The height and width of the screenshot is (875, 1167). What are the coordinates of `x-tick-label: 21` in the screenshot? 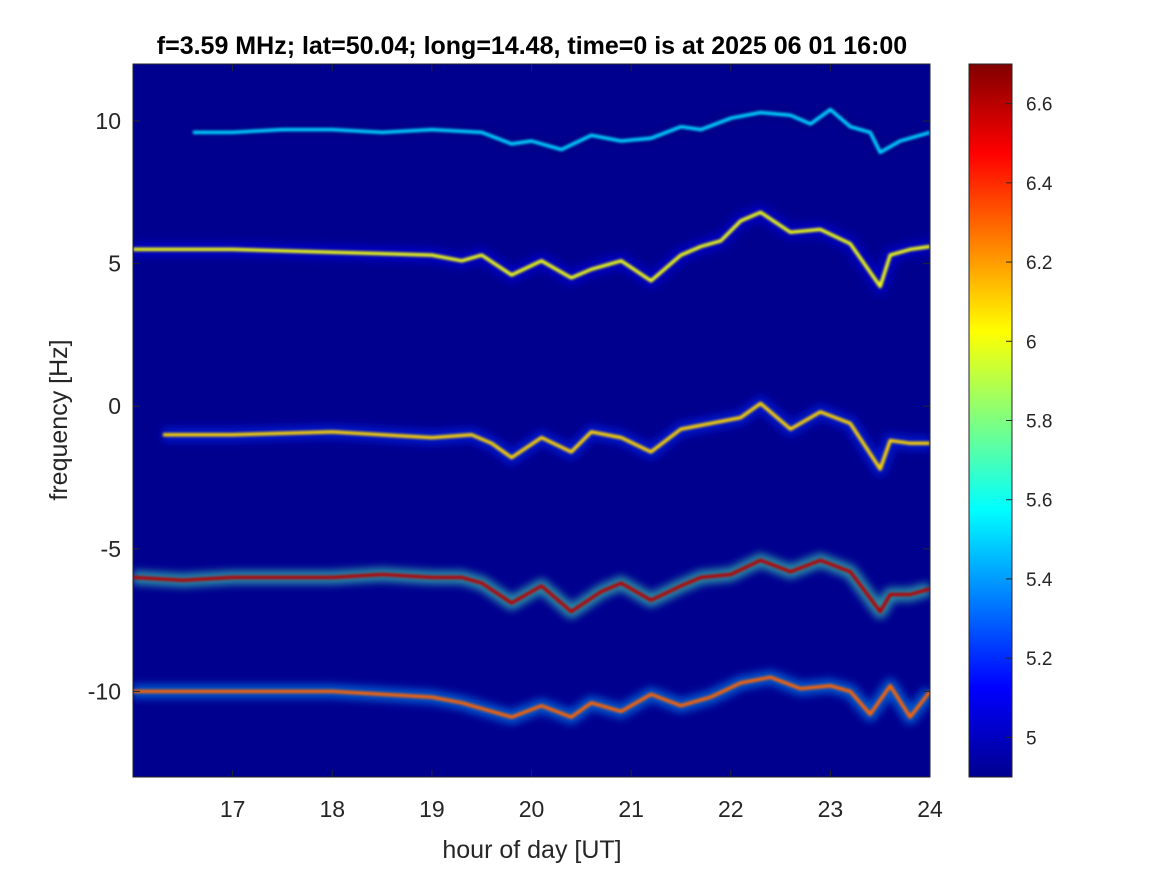 It's located at (631, 809).